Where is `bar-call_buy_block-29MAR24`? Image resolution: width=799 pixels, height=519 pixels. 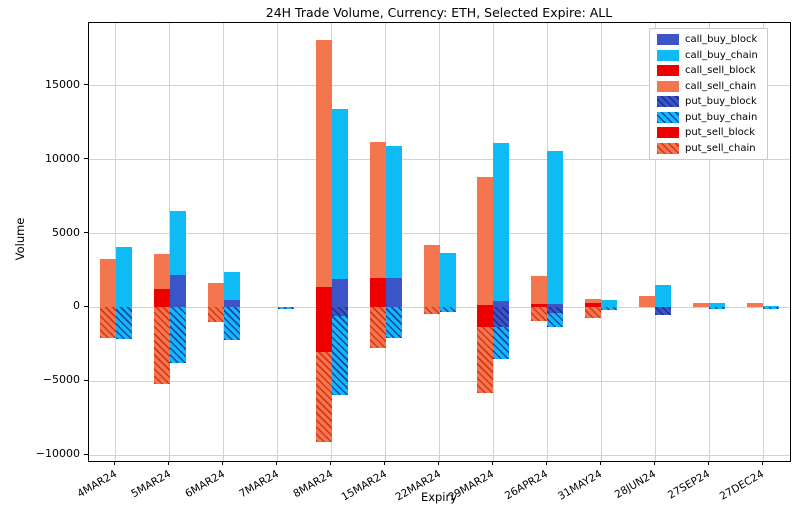
bar-call_buy_block-29MAR24 is located at coordinates (501, 304).